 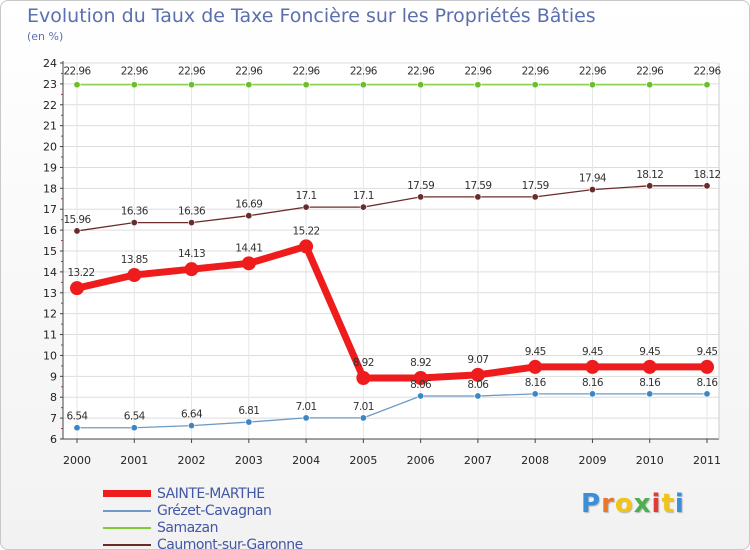 What do you see at coordinates (53, 397) in the screenshot?
I see `y-tick-label: 8` at bounding box center [53, 397].